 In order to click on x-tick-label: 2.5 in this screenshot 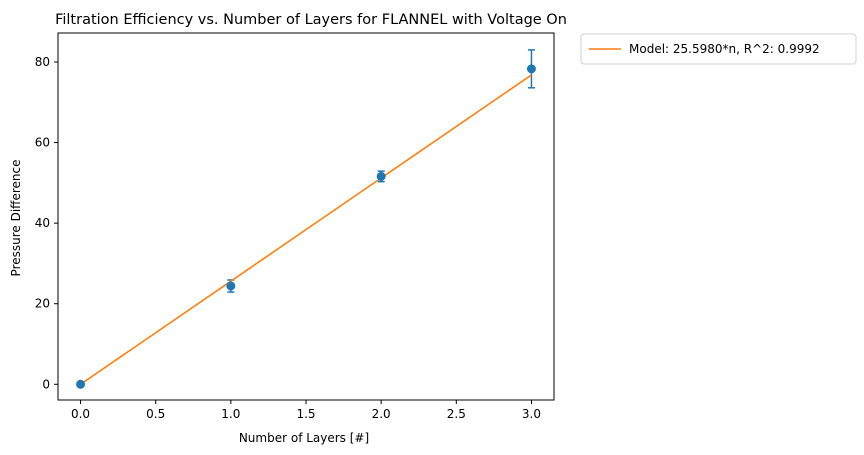, I will do `click(456, 414)`.